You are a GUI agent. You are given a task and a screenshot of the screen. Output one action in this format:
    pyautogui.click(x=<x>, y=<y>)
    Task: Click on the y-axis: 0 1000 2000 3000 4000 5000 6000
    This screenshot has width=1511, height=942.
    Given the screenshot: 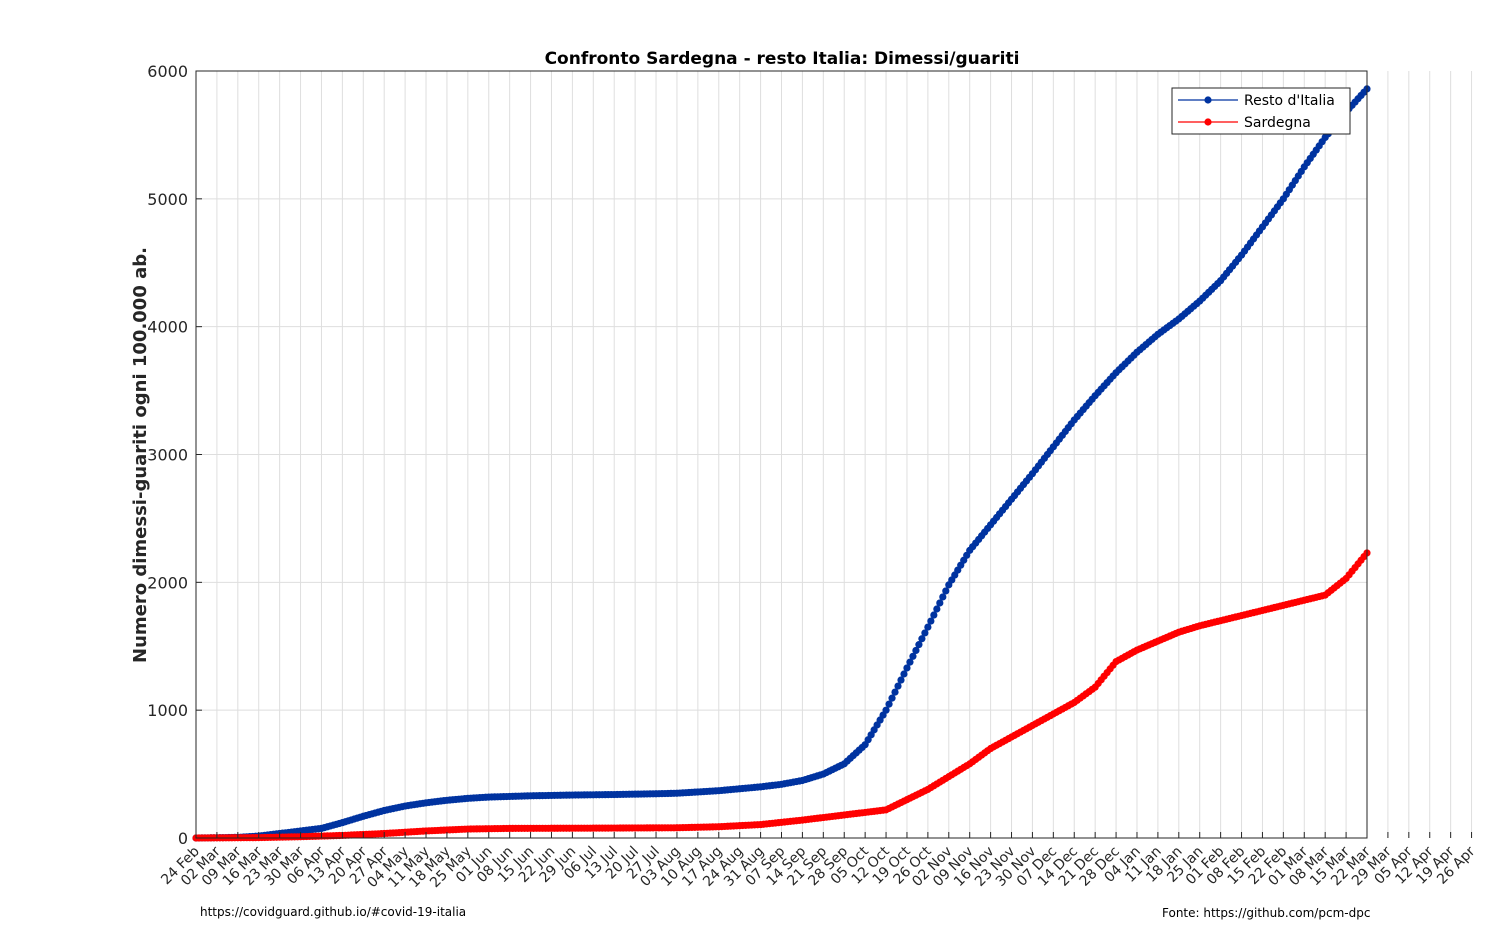 What is the action you would take?
    pyautogui.click(x=174, y=455)
    